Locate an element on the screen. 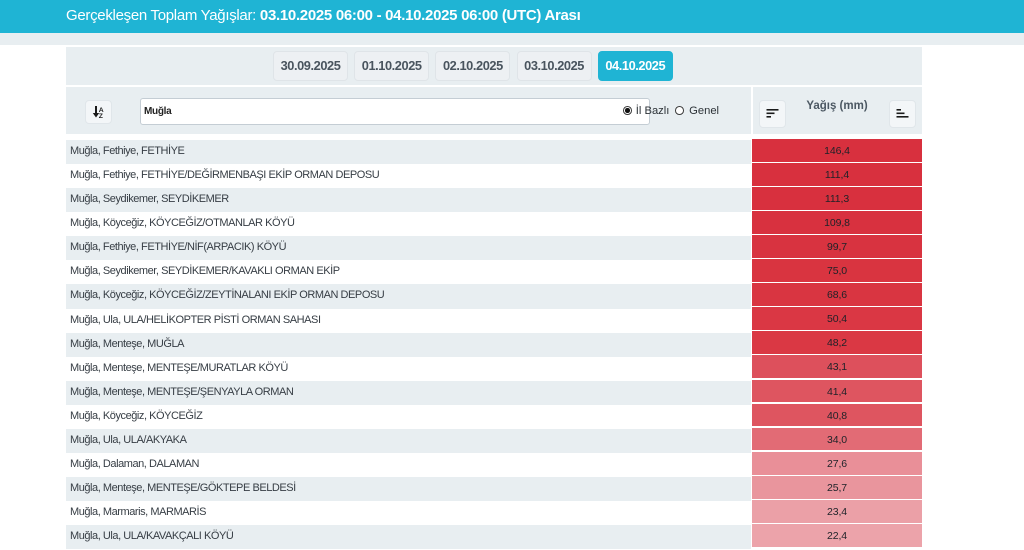  svg-text: Z is located at coordinates (101, 116).